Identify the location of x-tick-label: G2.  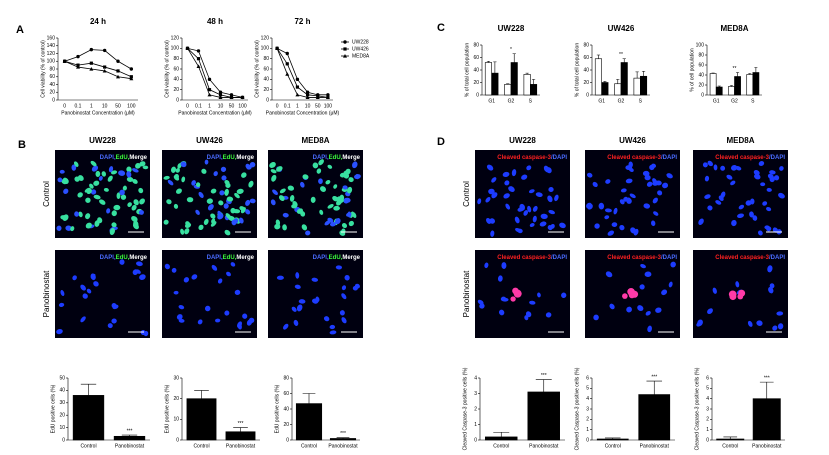
(621, 101).